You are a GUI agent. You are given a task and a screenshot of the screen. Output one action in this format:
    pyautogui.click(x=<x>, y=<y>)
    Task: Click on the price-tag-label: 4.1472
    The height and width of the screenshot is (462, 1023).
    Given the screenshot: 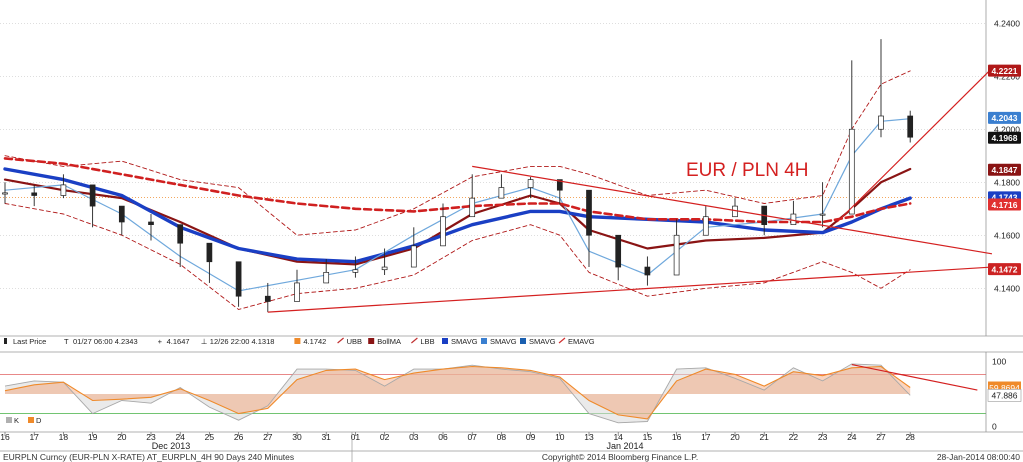 What is the action you would take?
    pyautogui.click(x=1005, y=269)
    